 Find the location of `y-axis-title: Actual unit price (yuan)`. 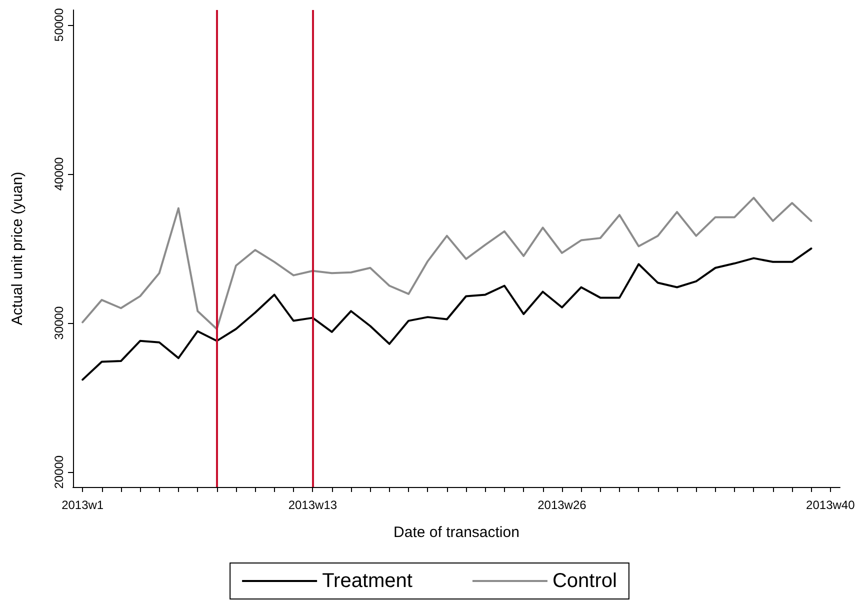

y-axis-title: Actual unit price (yuan) is located at coordinates (17, 249).